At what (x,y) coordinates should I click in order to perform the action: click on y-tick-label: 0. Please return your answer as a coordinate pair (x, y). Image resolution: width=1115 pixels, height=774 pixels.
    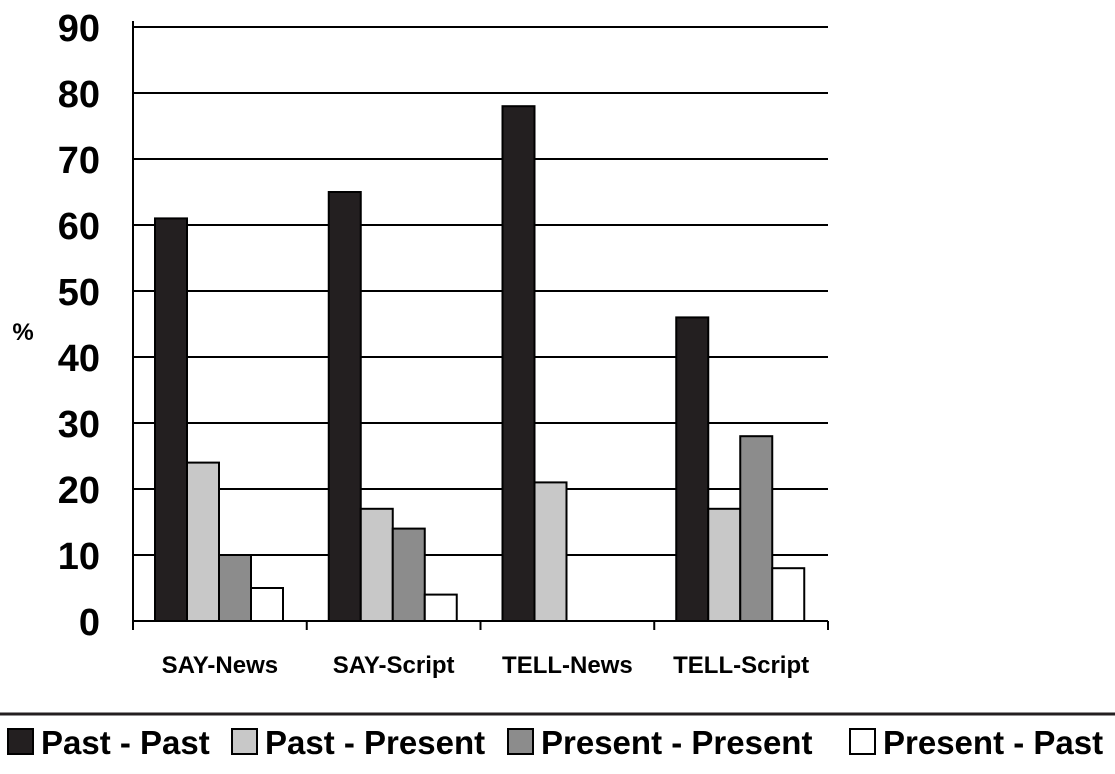
    Looking at the image, I should click on (89, 623).